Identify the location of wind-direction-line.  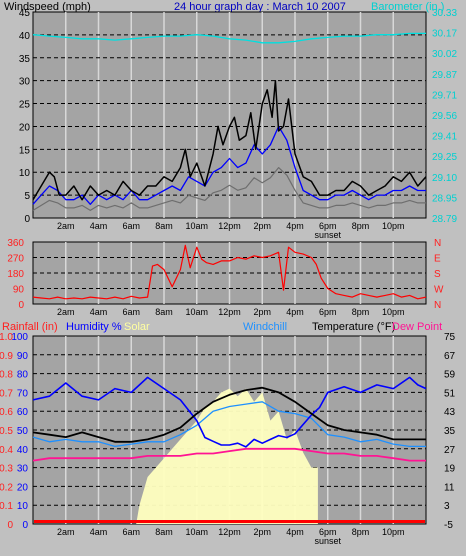
(229, 272).